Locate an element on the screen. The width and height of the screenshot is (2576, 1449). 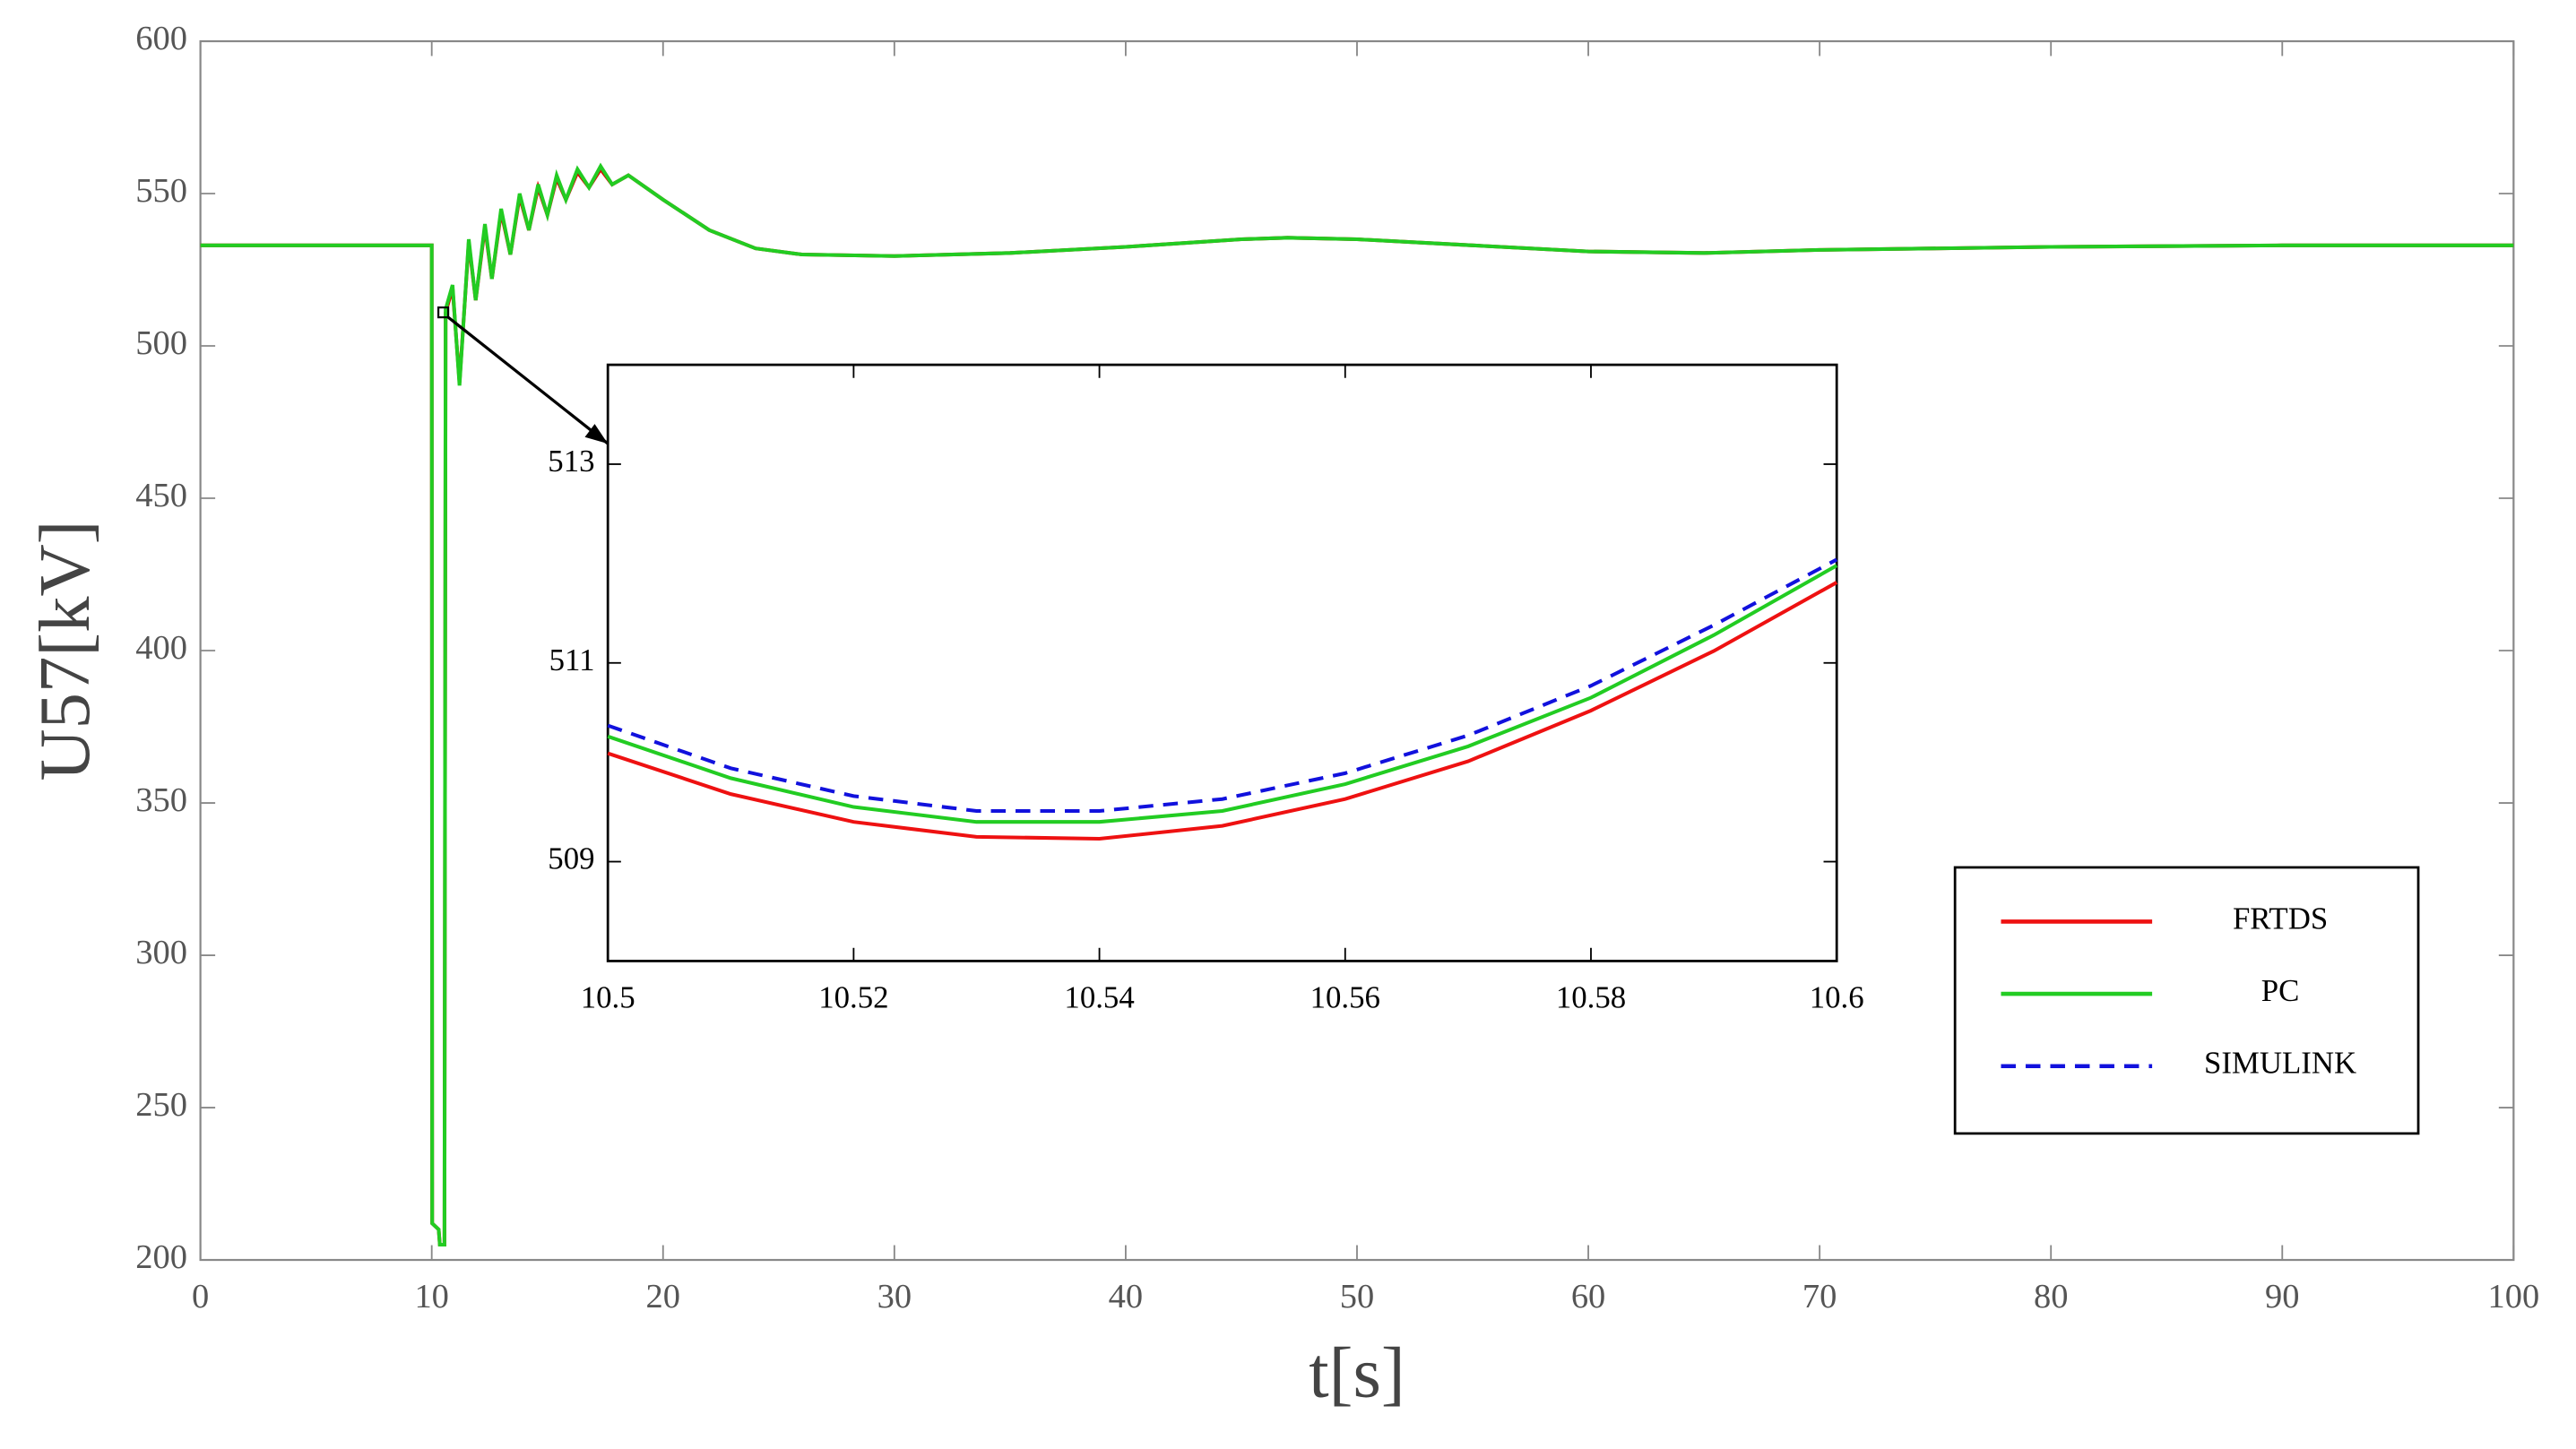
x-tick-label: 70 is located at coordinates (1819, 1296).